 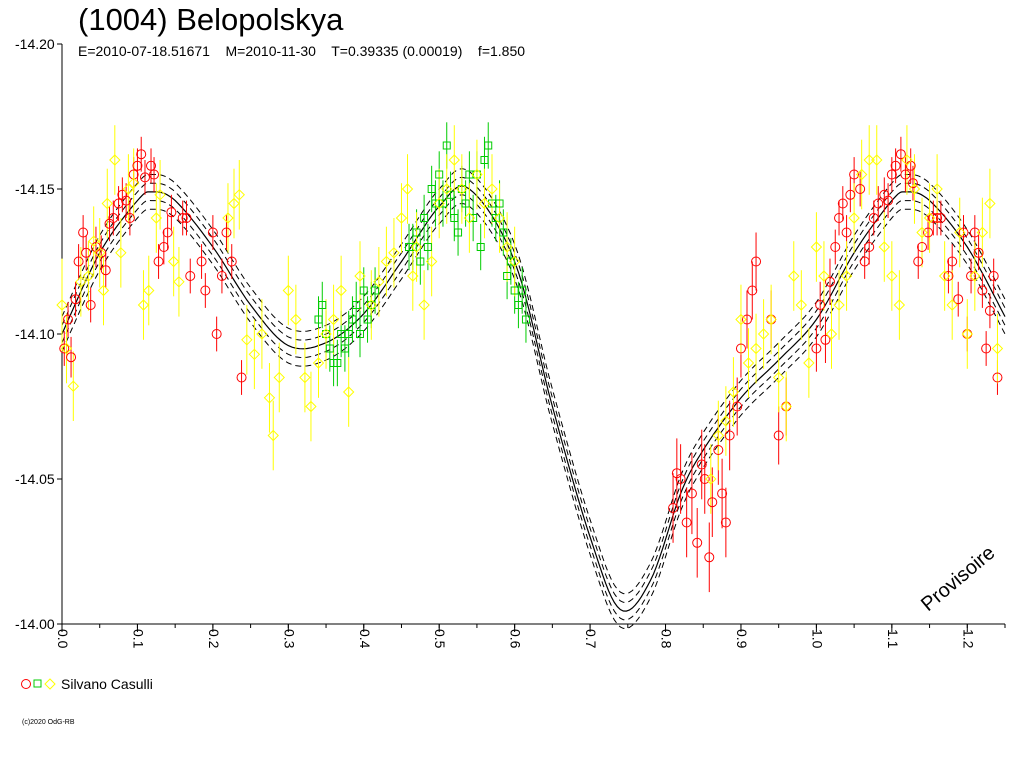 What do you see at coordinates (893, 639) in the screenshot?
I see `x-tick-label: 1.1` at bounding box center [893, 639].